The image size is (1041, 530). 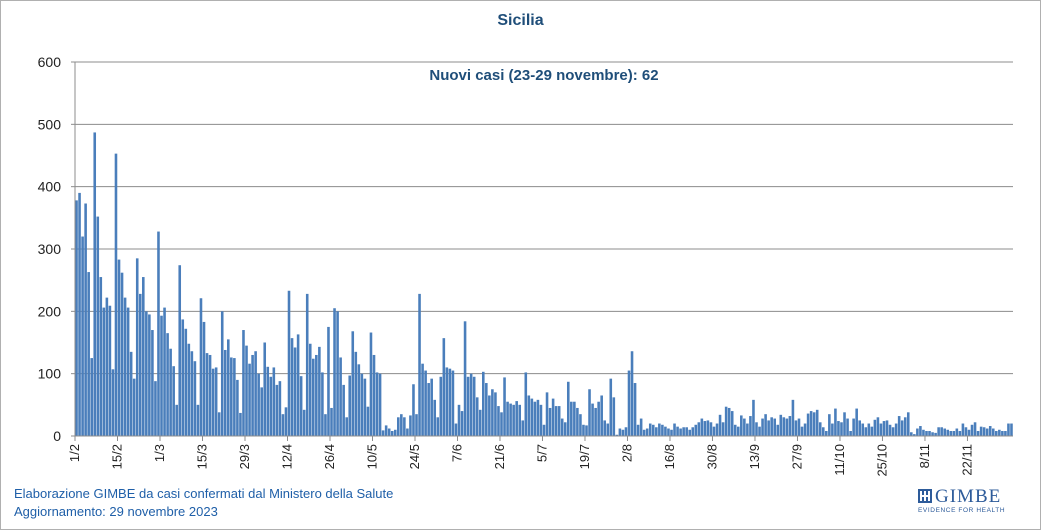 What do you see at coordinates (286, 456) in the screenshot?
I see `x-tick-label: 12/4` at bounding box center [286, 456].